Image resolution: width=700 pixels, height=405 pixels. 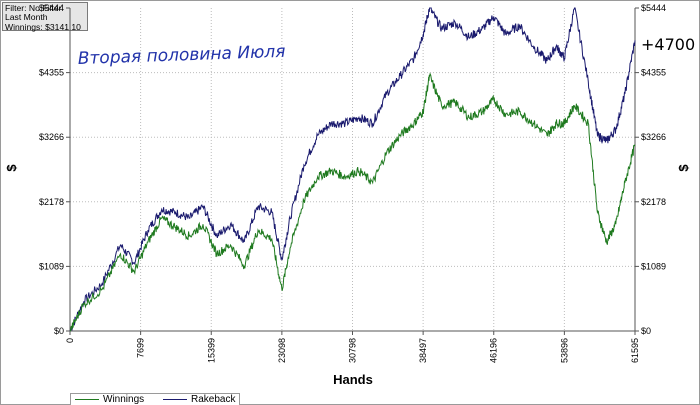 I want to click on x-tick-label: 53896, so click(x=564, y=350).